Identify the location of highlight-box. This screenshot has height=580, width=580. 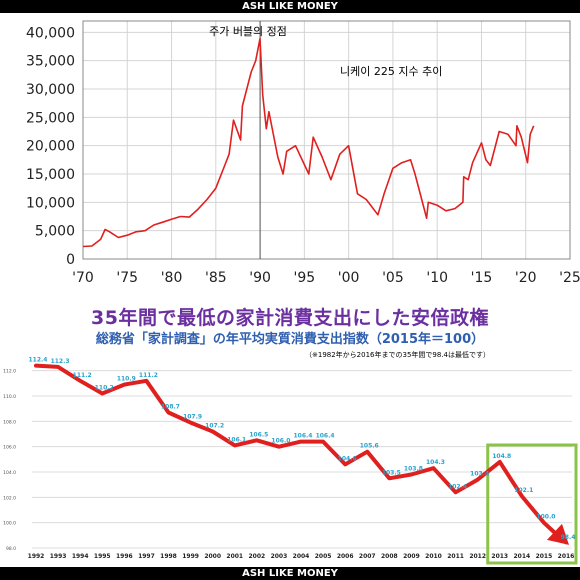
(532, 504).